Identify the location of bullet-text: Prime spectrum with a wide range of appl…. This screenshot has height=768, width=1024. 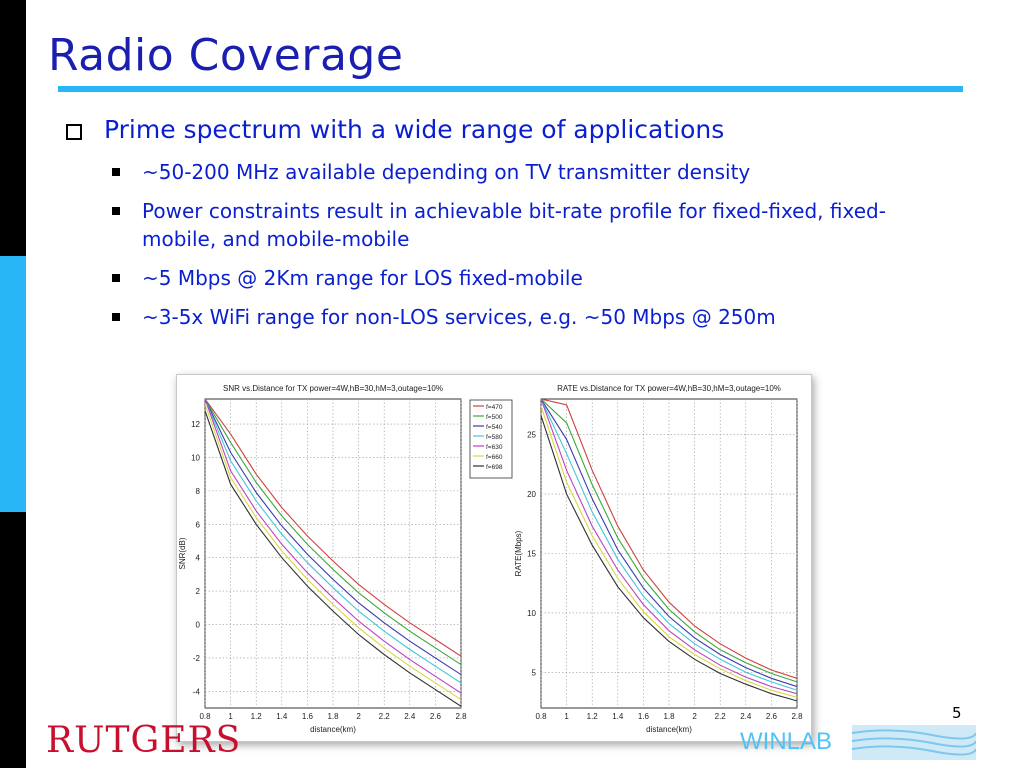
(414, 129).